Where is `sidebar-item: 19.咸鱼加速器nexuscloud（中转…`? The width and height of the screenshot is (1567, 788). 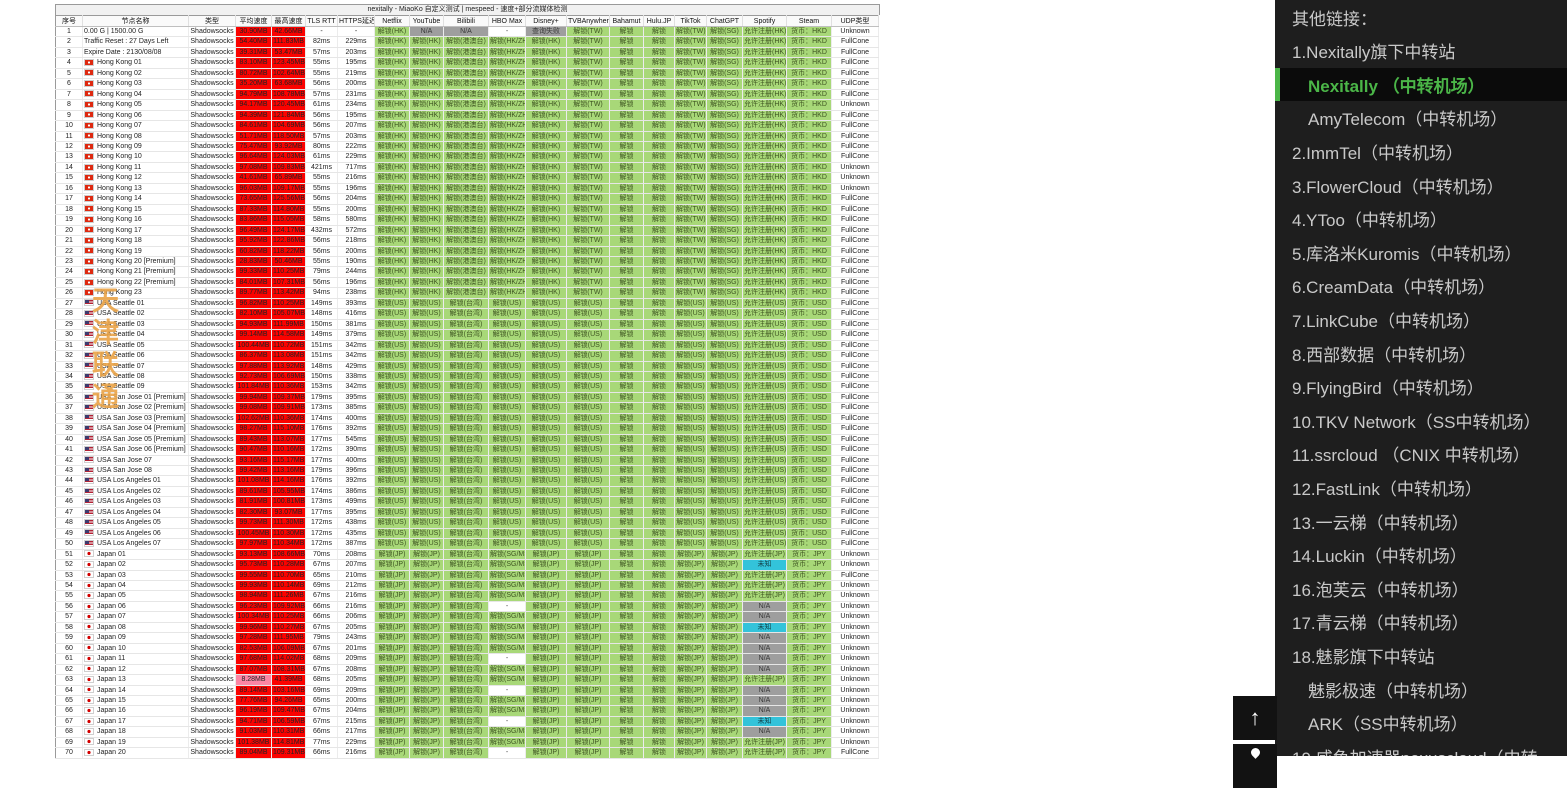
sidebar-item: 19.咸鱼加速器nexuscloud（中转… is located at coordinates (1421, 747).